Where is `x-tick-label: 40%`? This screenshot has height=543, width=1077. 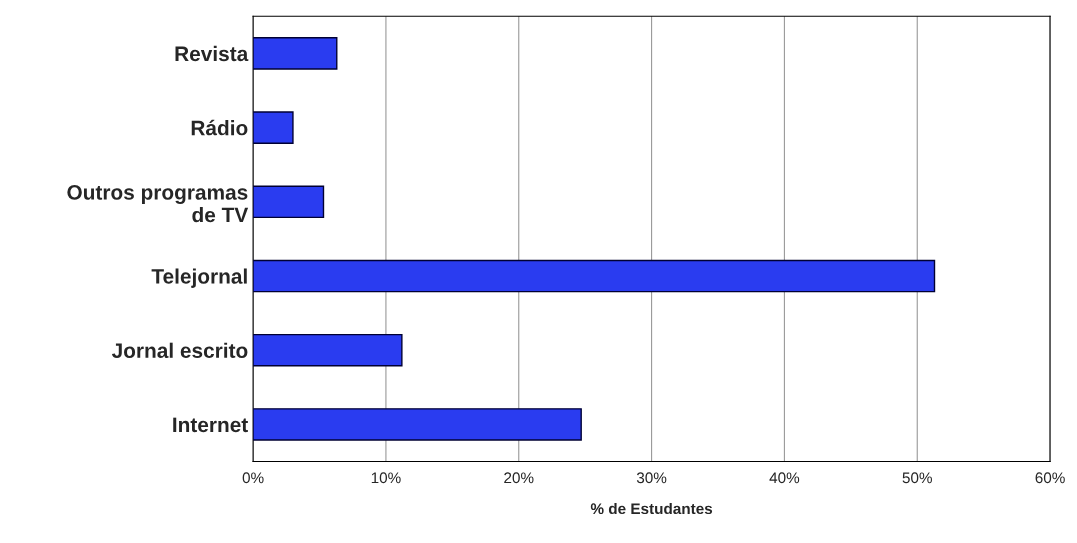 x-tick-label: 40% is located at coordinates (784, 478).